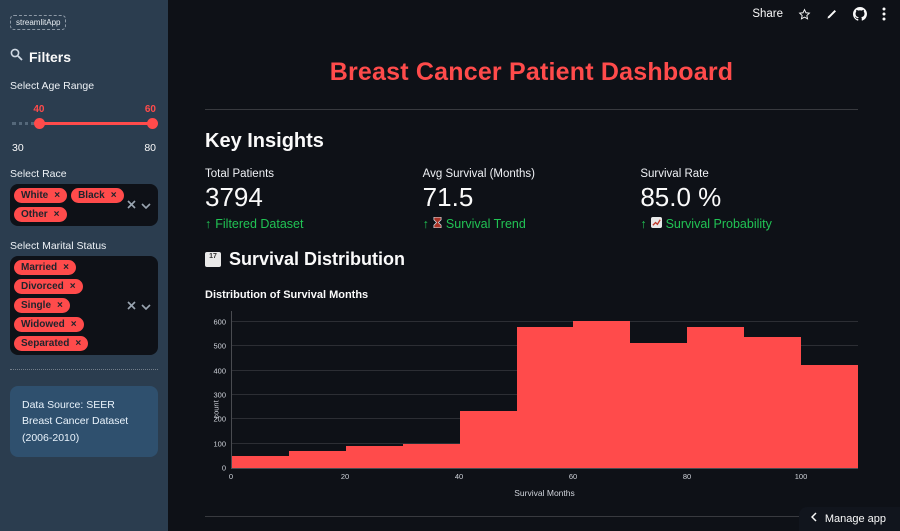 The image size is (900, 531). Describe the element at coordinates (832, 14) in the screenshot. I see `pencil-icon` at that location.